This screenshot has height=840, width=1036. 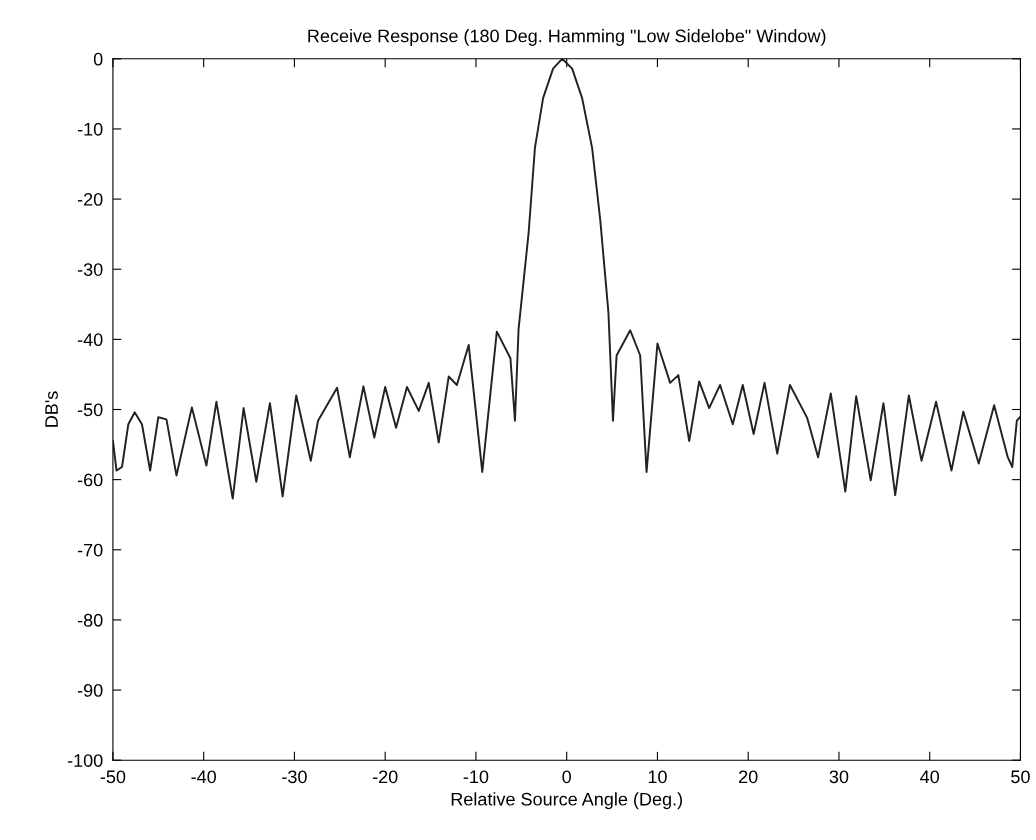 What do you see at coordinates (1020, 777) in the screenshot?
I see `x-tick-label: 50` at bounding box center [1020, 777].